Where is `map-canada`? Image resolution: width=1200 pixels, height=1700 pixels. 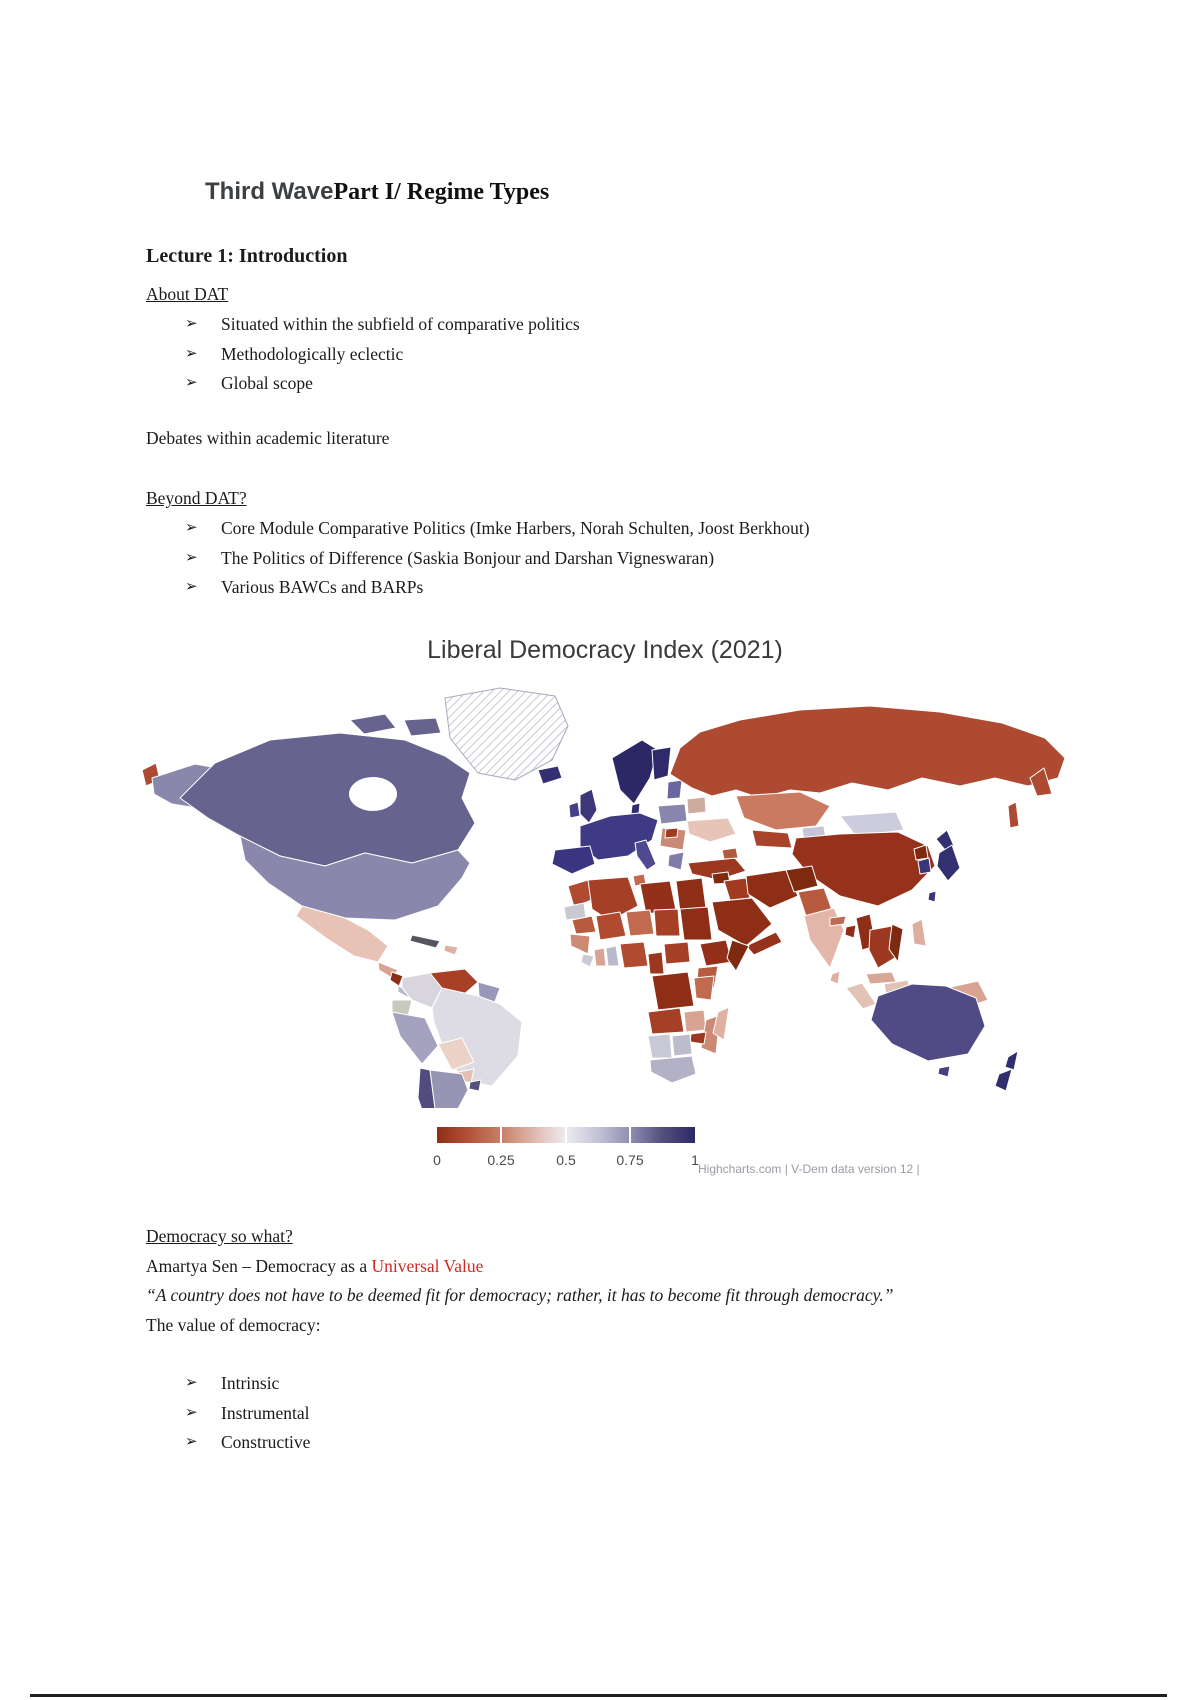 map-canada is located at coordinates (327, 799).